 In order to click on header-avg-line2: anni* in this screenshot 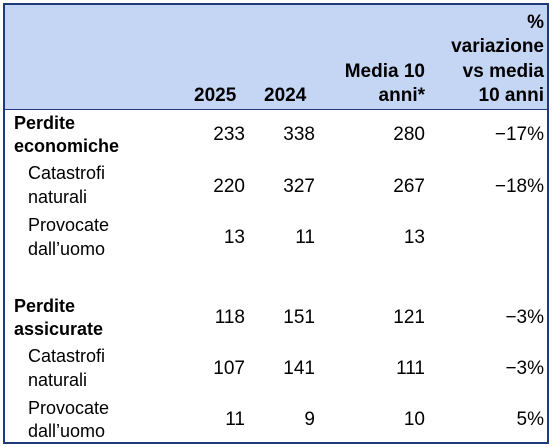, I will do `click(401, 95)`.